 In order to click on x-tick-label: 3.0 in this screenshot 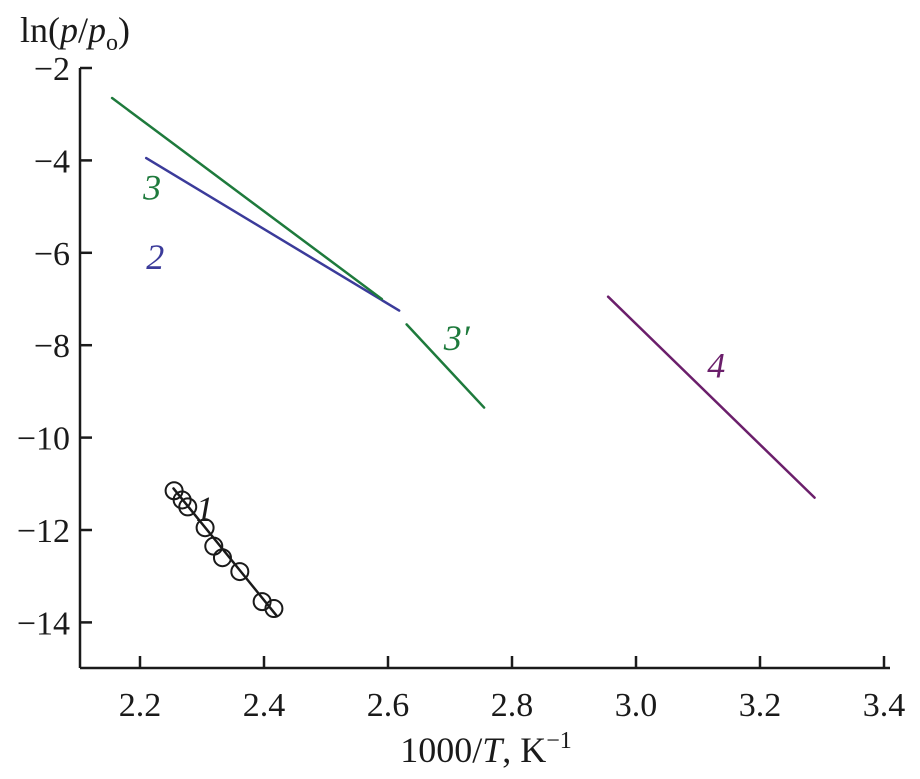, I will do `click(636, 705)`.